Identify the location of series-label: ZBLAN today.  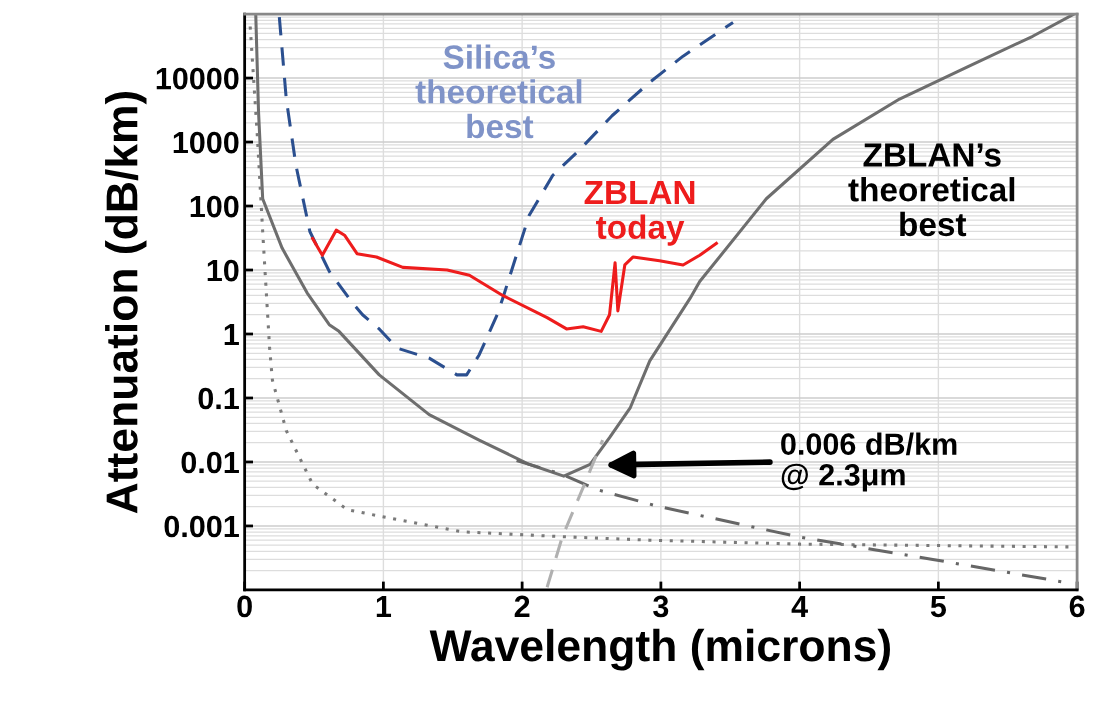
(639, 213).